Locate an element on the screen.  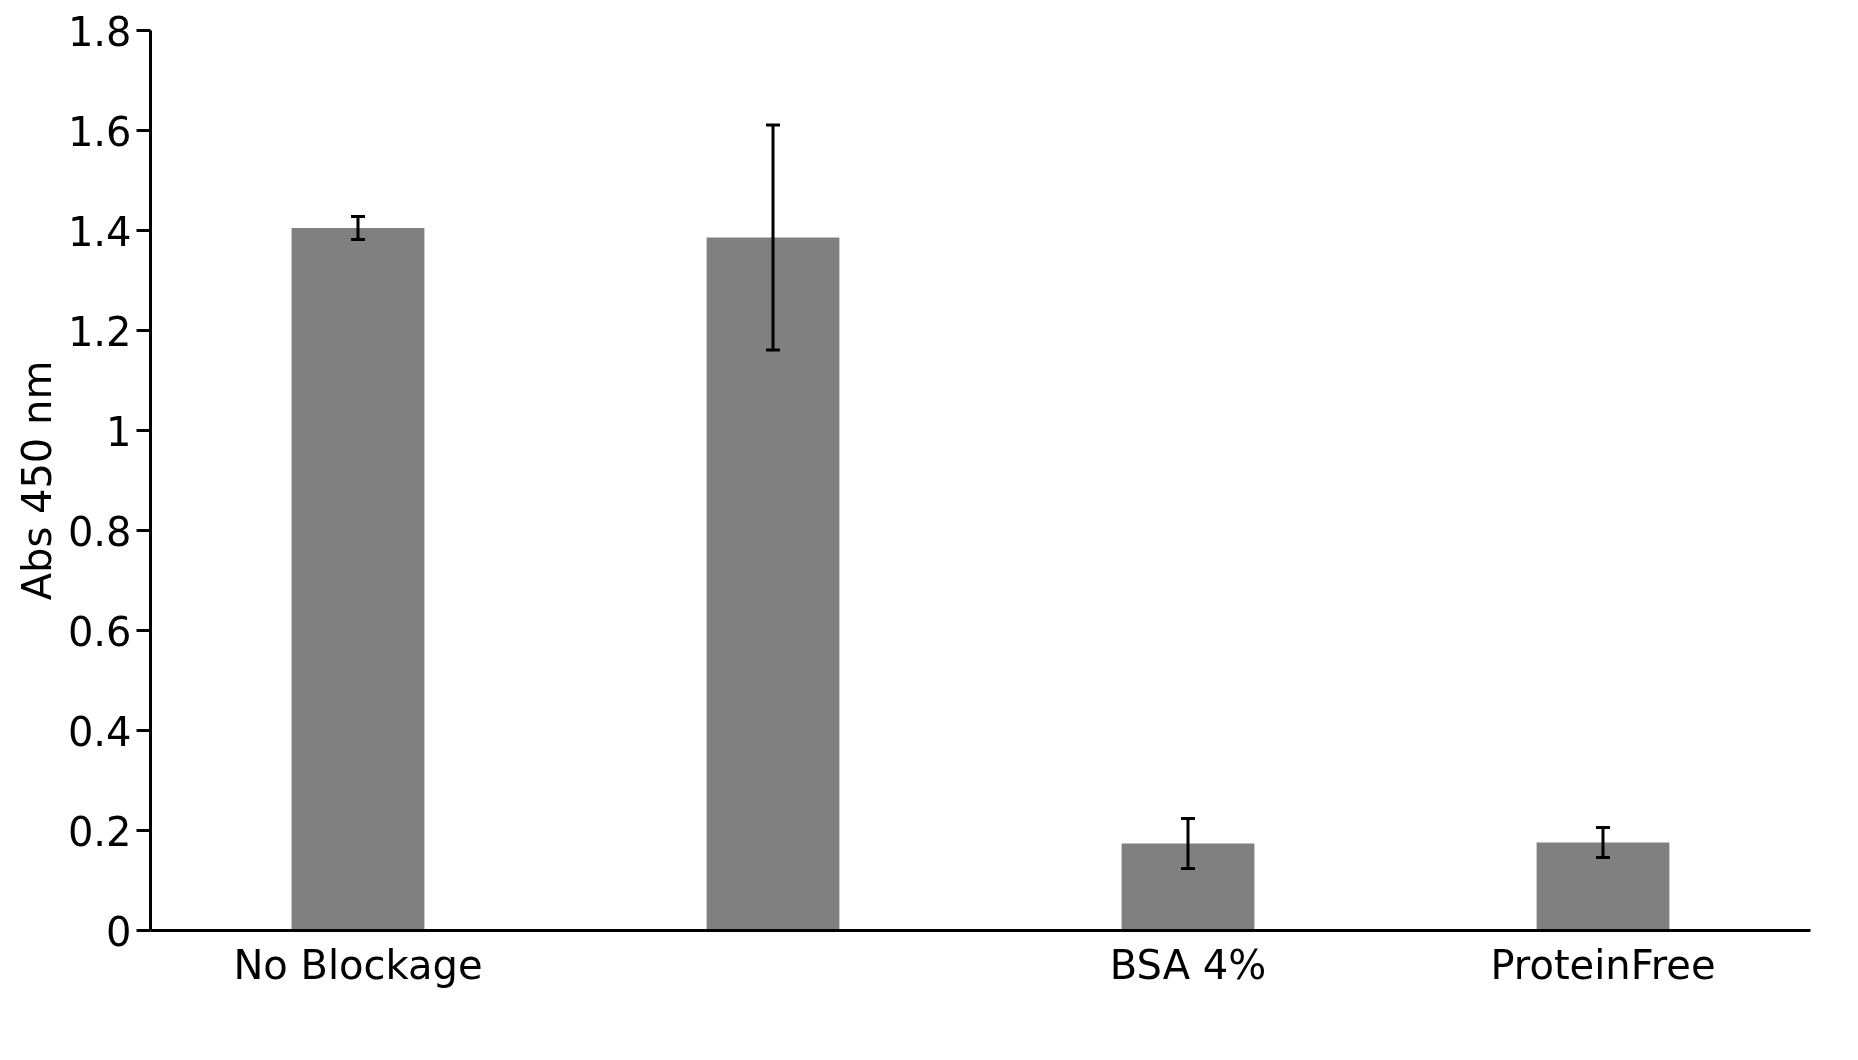
y-tick-label: 1.2 is located at coordinates (99, 331).